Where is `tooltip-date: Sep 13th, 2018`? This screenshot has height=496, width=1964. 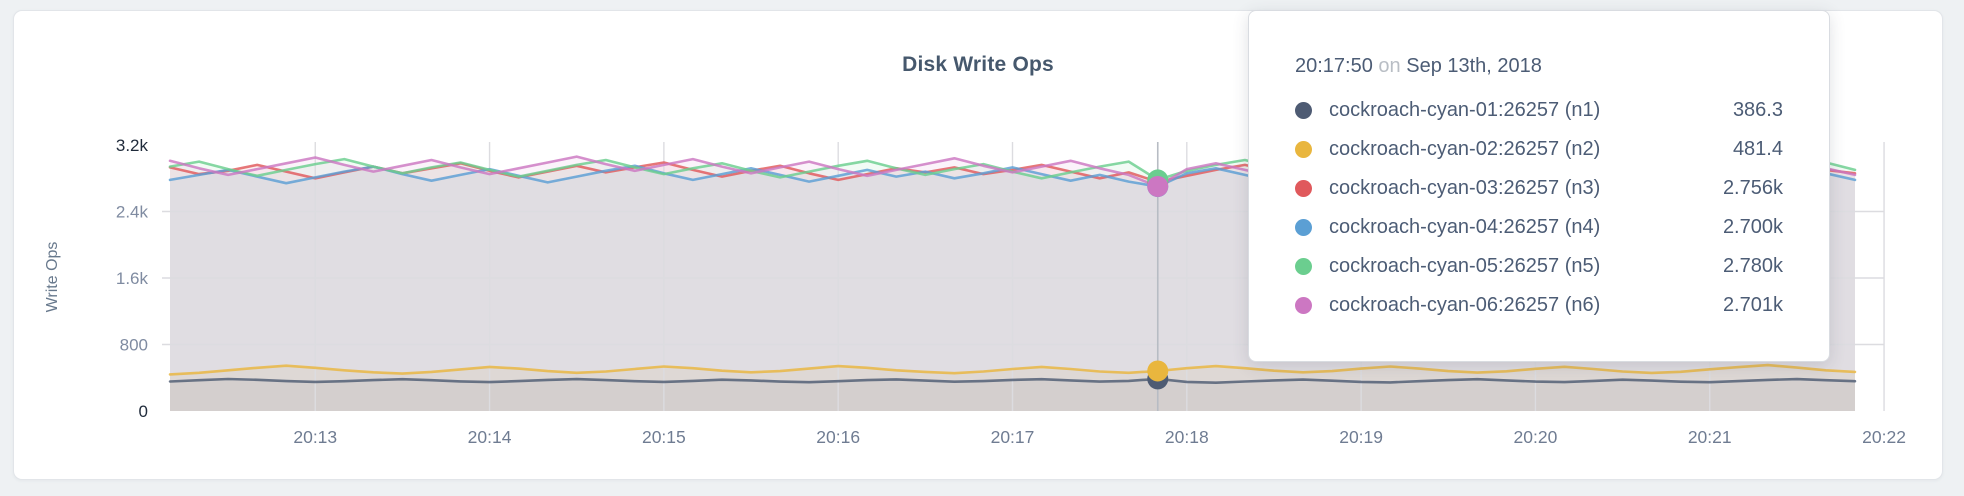
tooltip-date: Sep 13th, 2018 is located at coordinates (1474, 66).